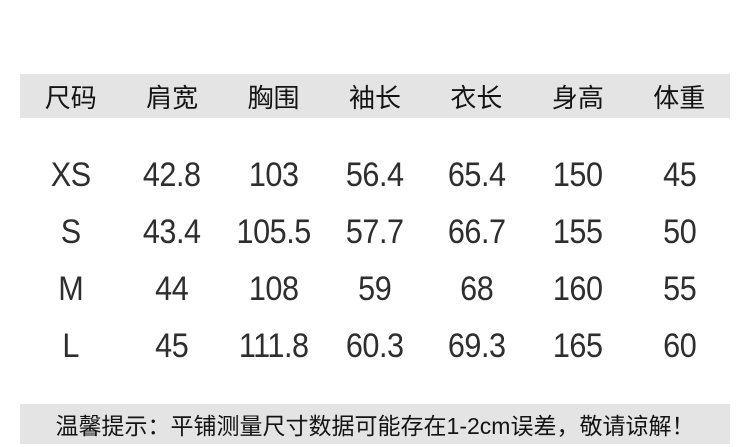  Describe the element at coordinates (476, 289) in the screenshot. I see `cell-length: 68` at that location.